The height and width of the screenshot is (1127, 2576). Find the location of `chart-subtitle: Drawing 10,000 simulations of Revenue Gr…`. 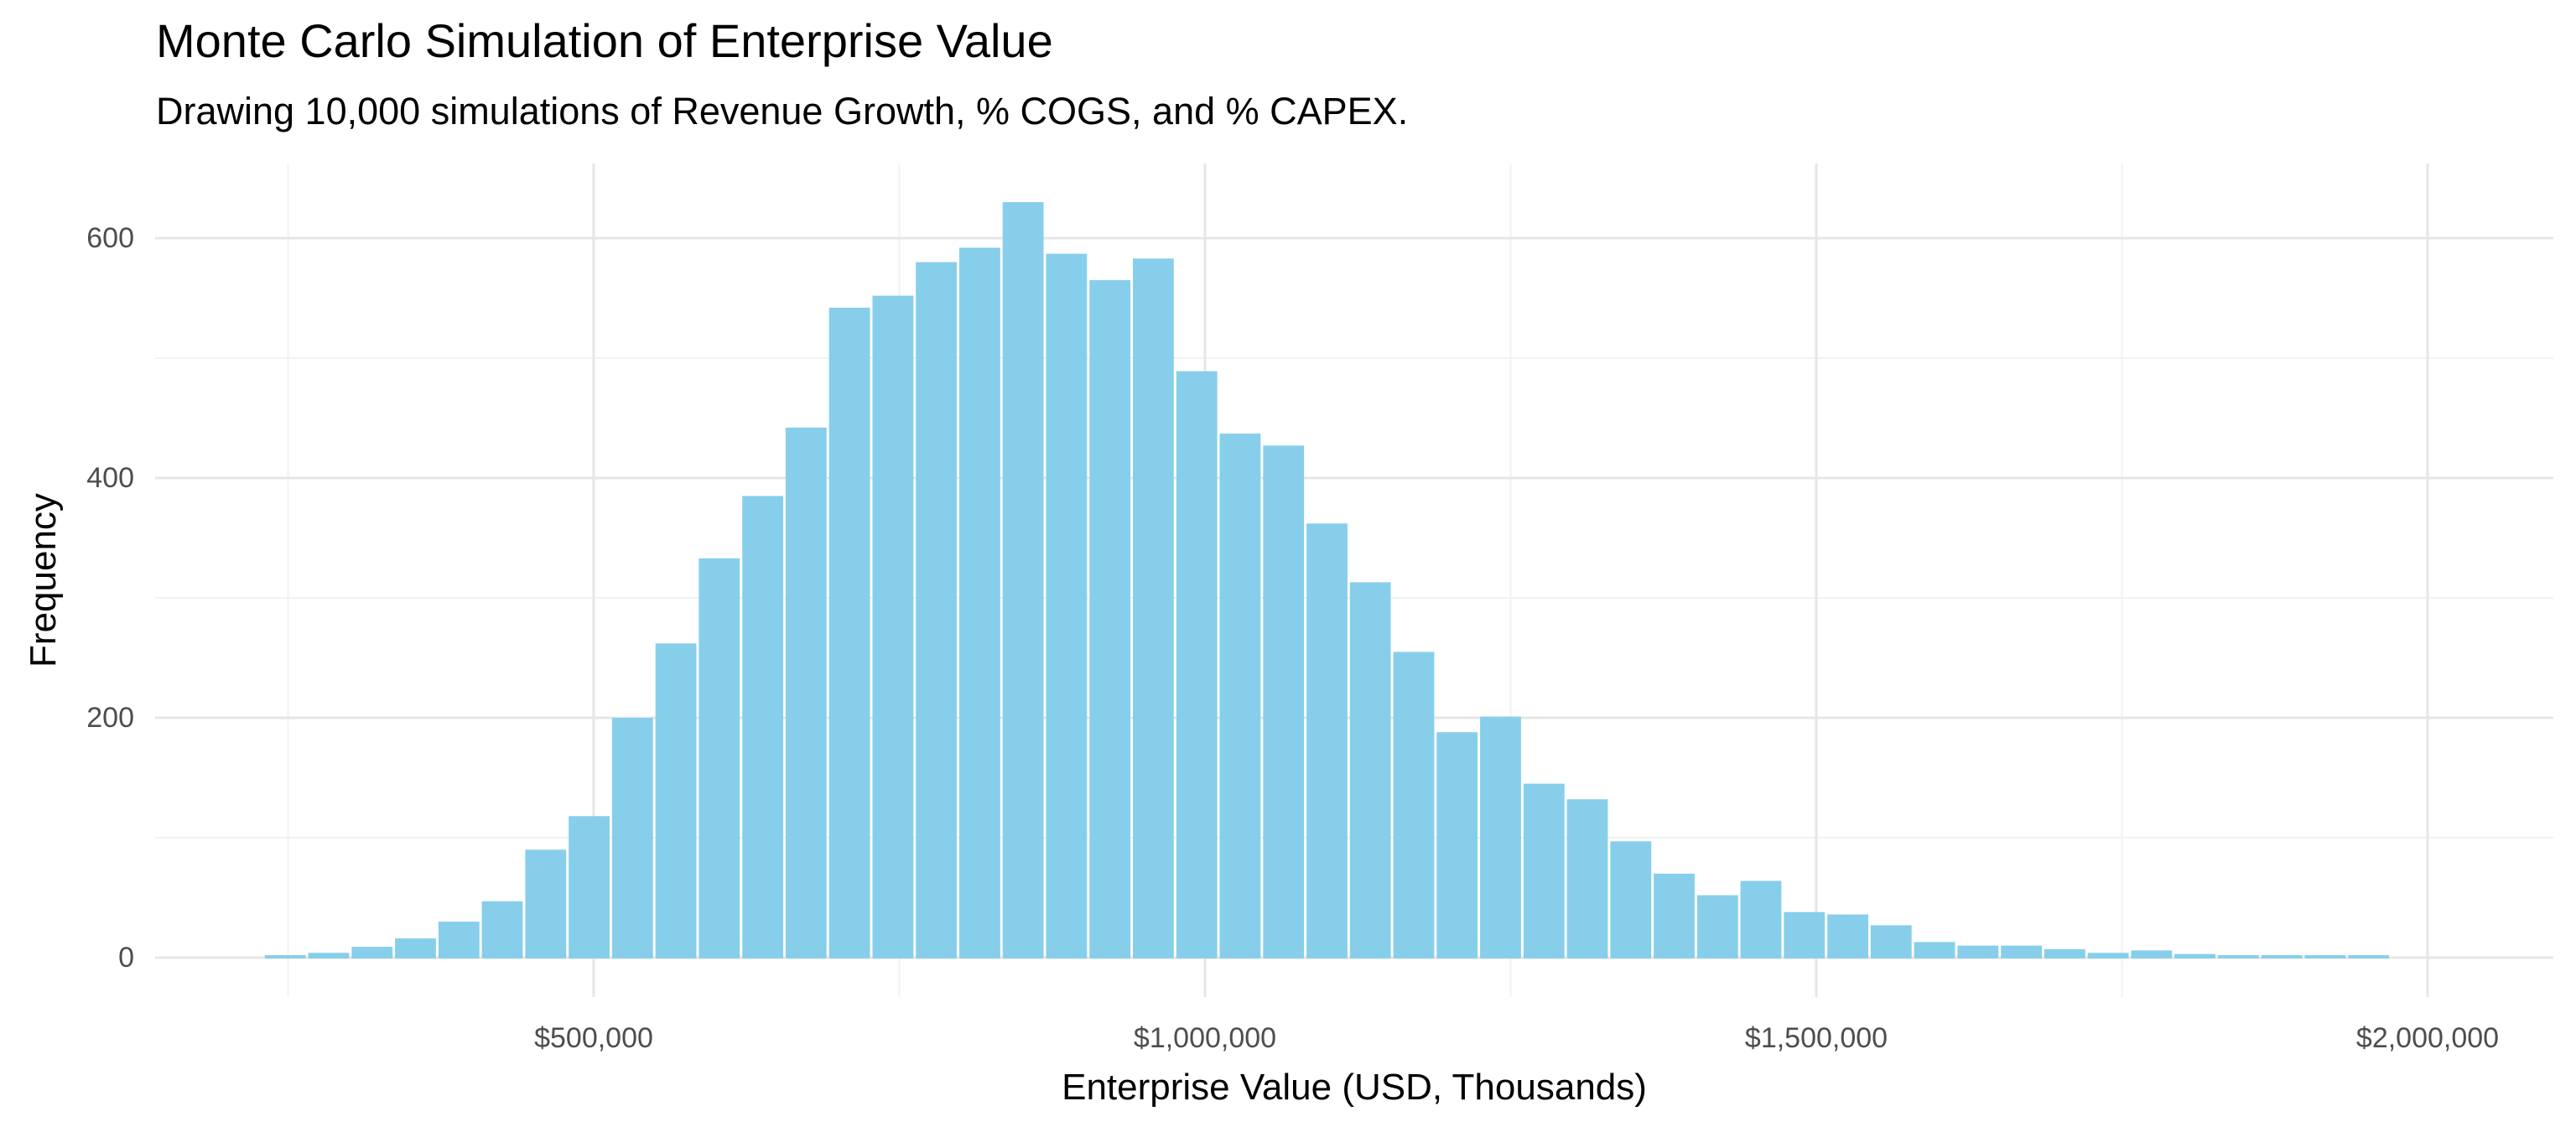

chart-subtitle: Drawing 10,000 simulations of Revenue Gr… is located at coordinates (782, 111).